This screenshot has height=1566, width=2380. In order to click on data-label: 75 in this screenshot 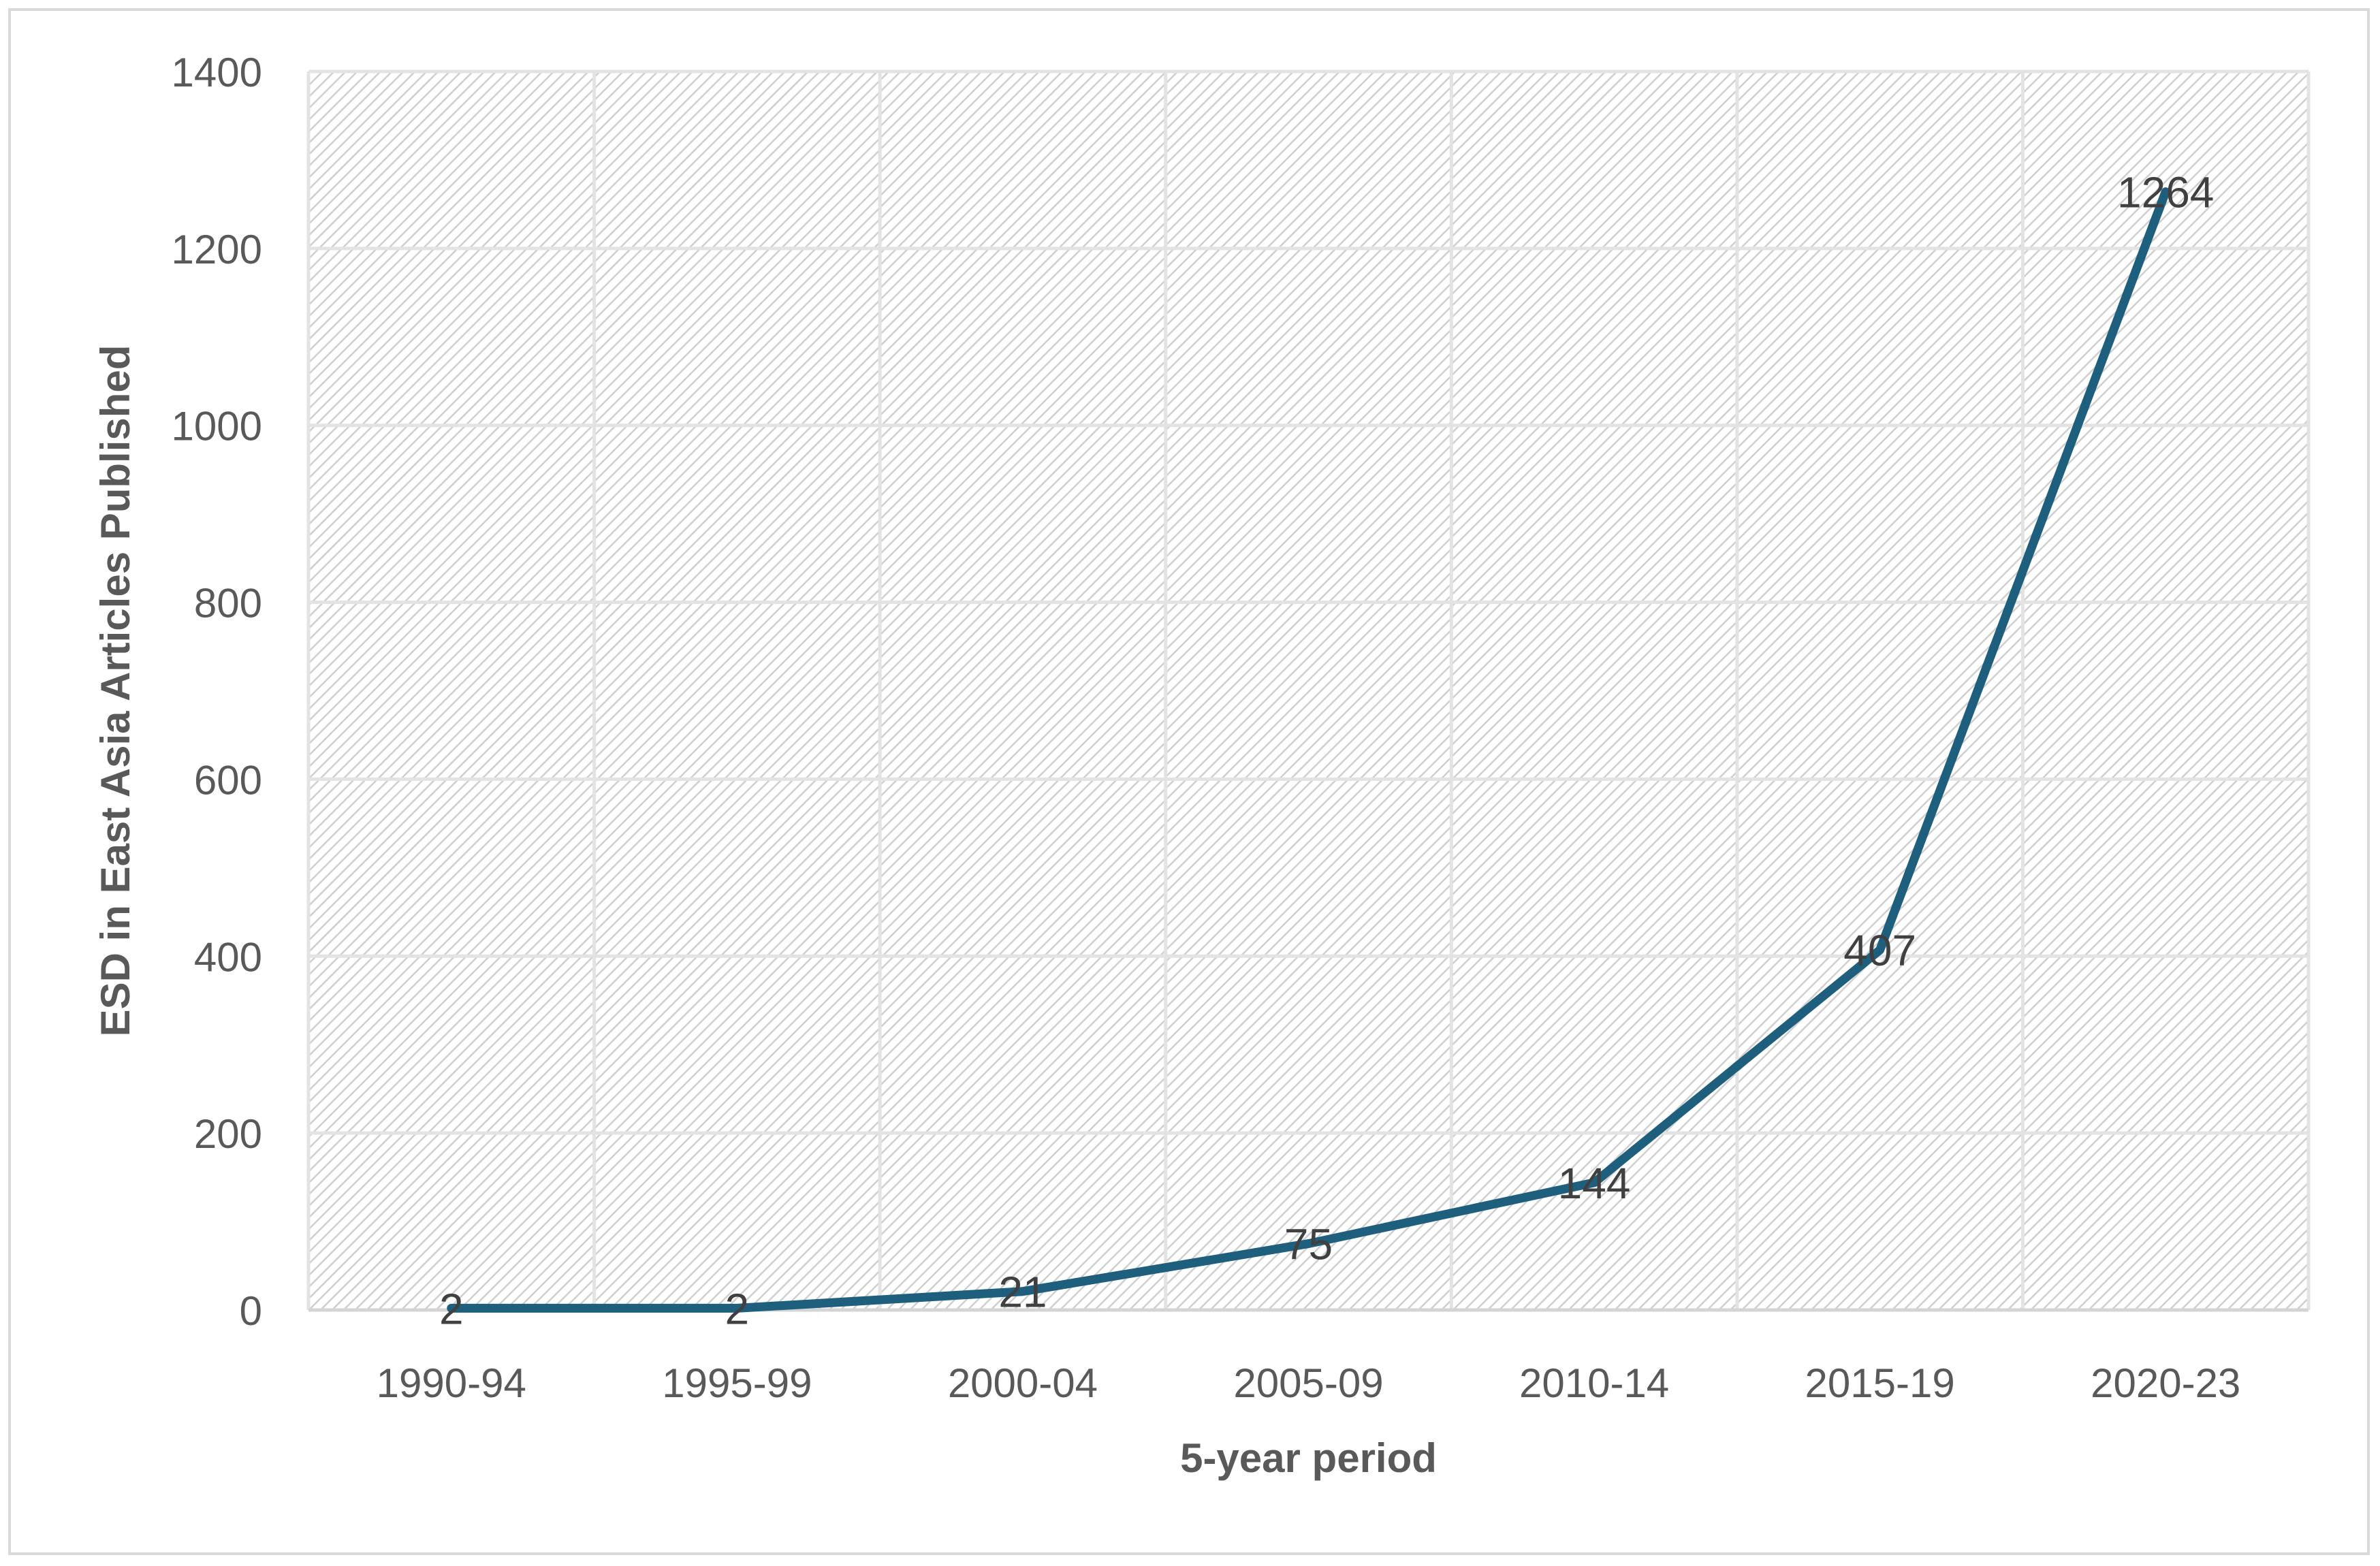, I will do `click(1308, 1244)`.